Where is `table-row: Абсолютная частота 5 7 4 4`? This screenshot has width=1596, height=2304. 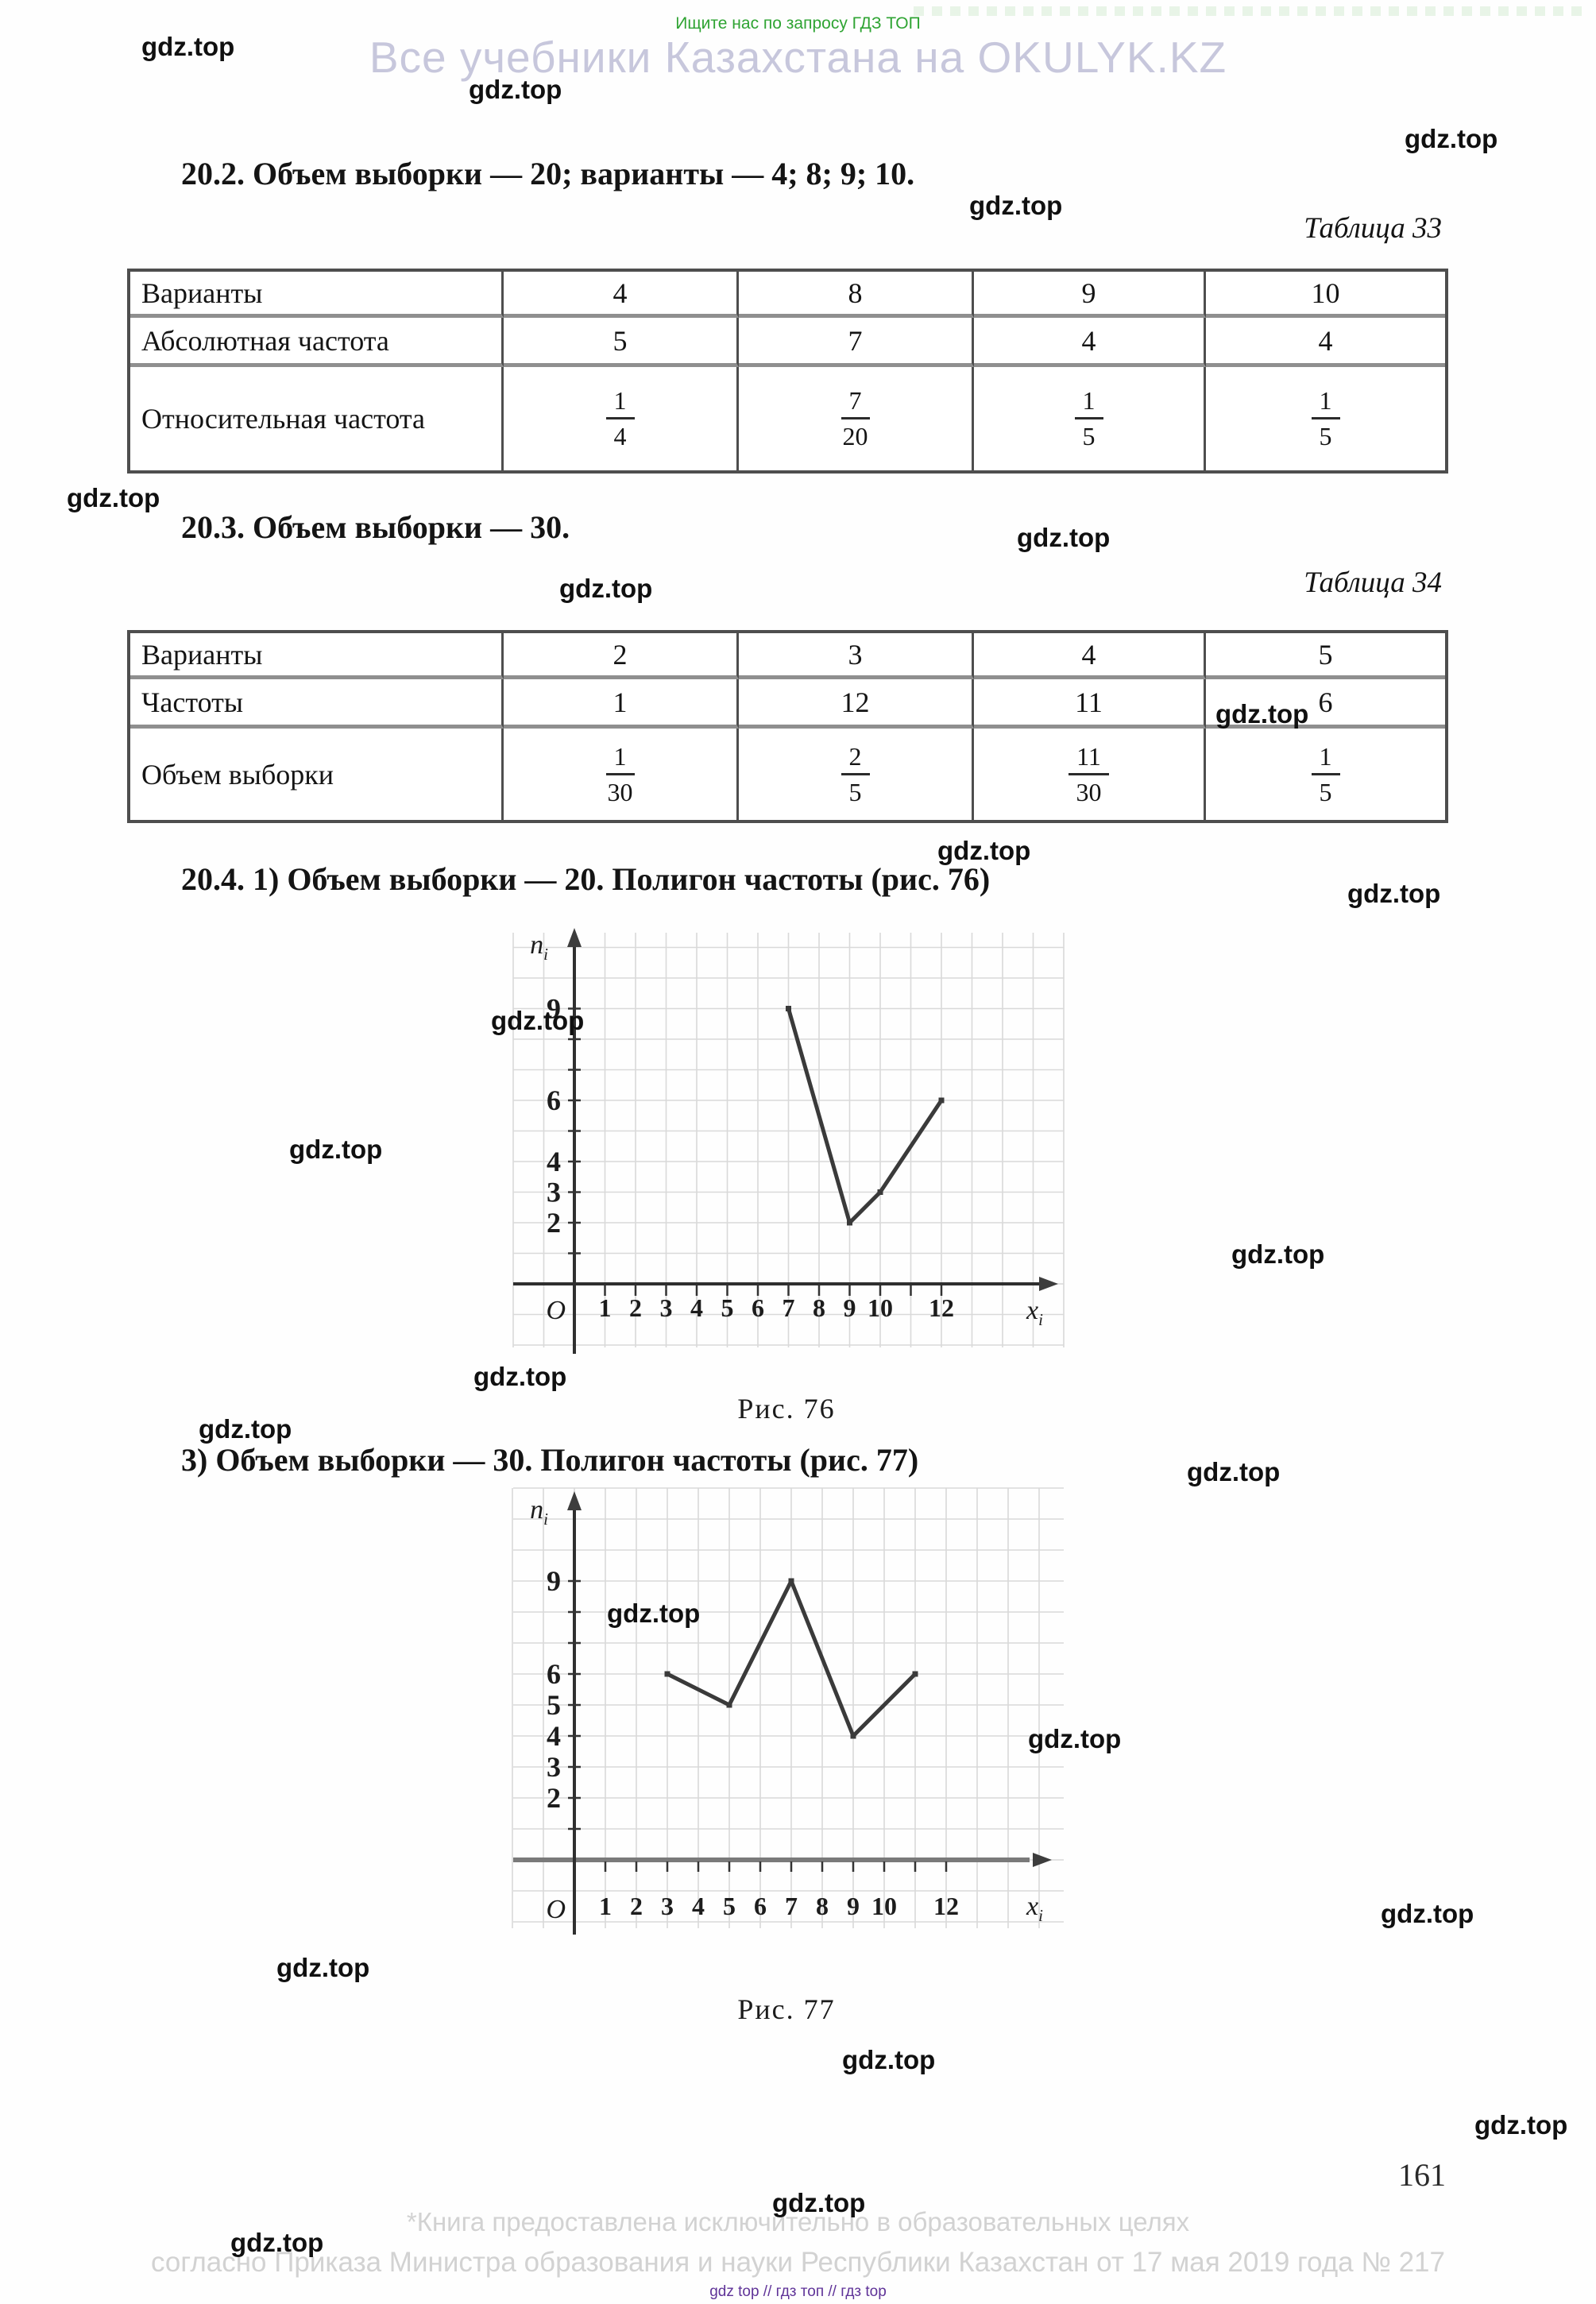 table-row: Абсолютная частота 5 7 4 4 is located at coordinates (787, 342).